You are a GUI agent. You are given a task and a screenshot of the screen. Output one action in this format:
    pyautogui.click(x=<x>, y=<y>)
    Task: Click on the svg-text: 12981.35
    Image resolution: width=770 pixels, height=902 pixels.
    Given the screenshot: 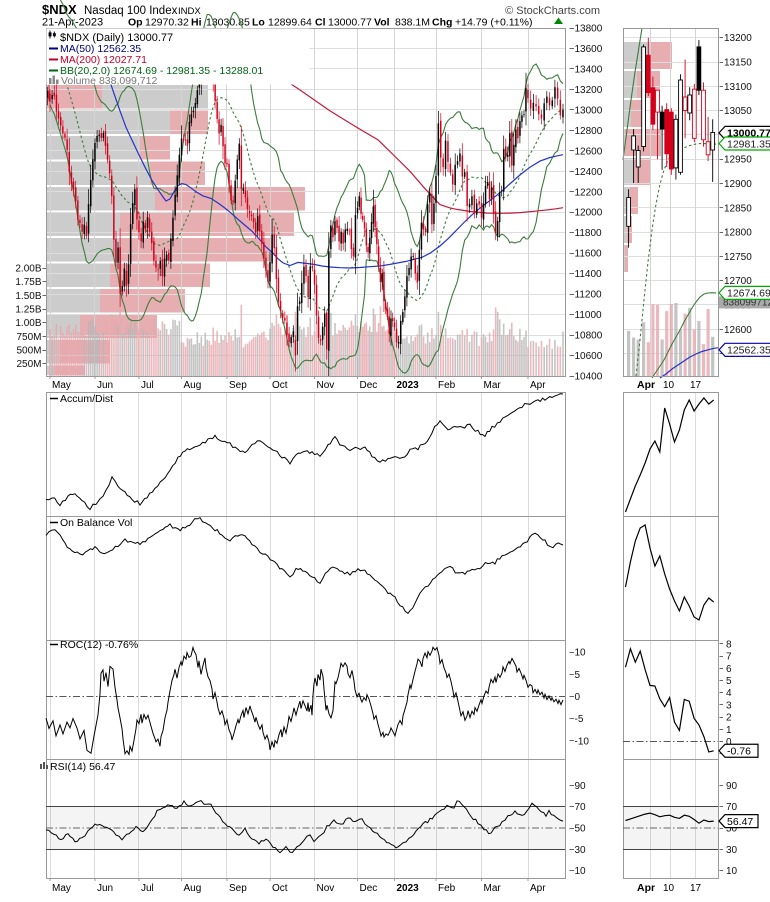 What is the action you would take?
    pyautogui.click(x=748, y=144)
    